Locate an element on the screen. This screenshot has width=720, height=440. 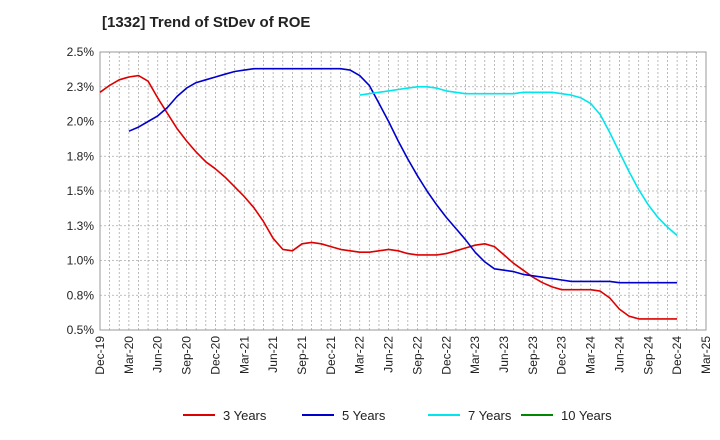
y-tick-label: 1.8% is located at coordinates (81, 156).